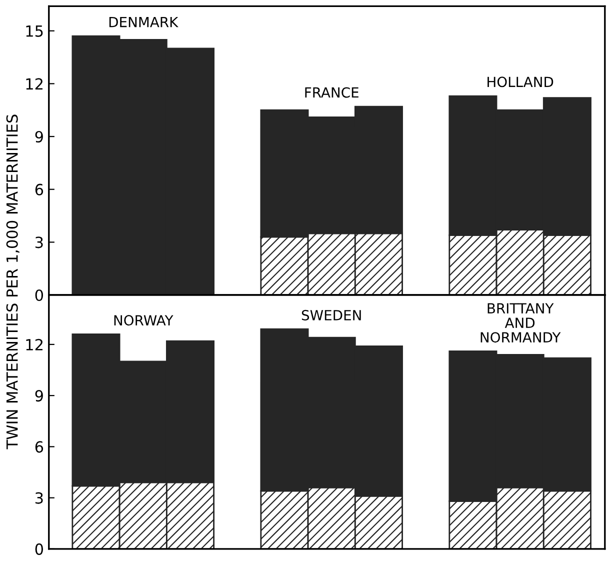 This screenshot has height=563, width=611. What do you see at coordinates (331, 315) in the screenshot?
I see `annotation: SWEDEN` at bounding box center [331, 315].